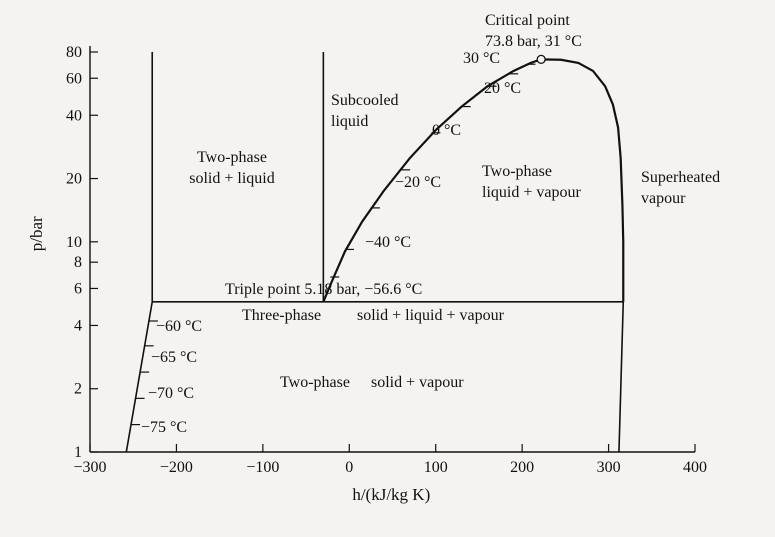  I want to click on y-tick-label: 60, so click(74, 78).